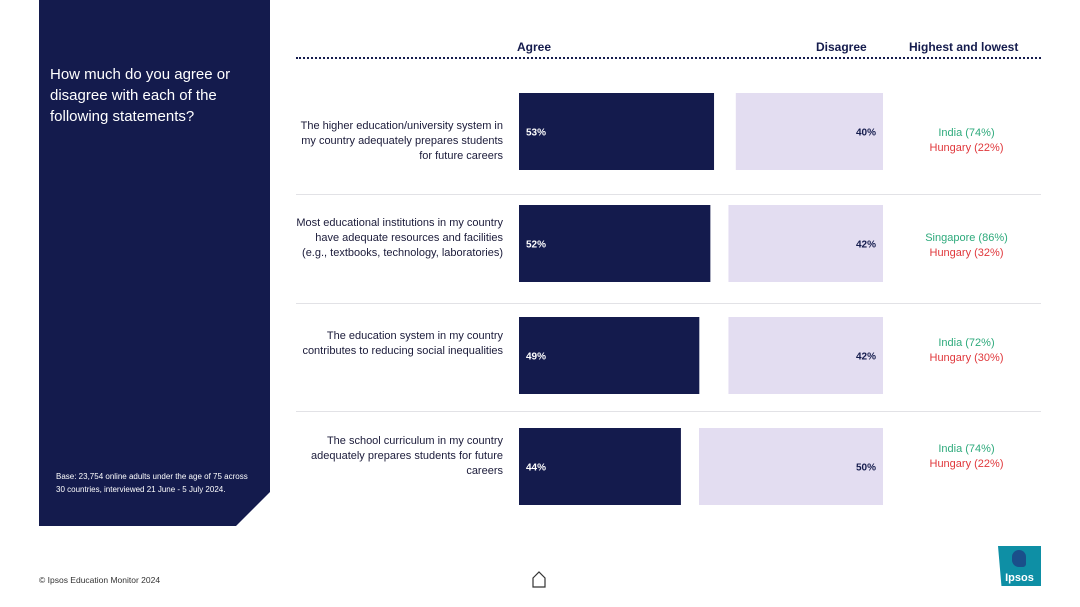 This screenshot has height=607, width=1080. Describe the element at coordinates (964, 47) in the screenshot. I see `highest-lowest-header: Highest and lowest` at that location.